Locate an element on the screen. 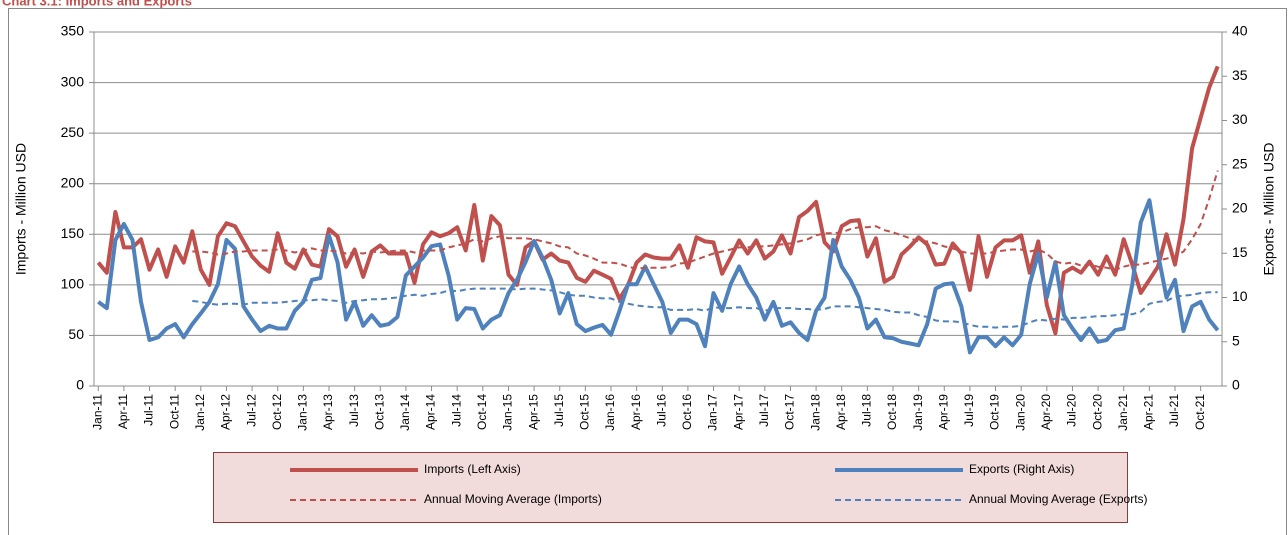  x-tick-label: Oct-18 is located at coordinates (892, 412).